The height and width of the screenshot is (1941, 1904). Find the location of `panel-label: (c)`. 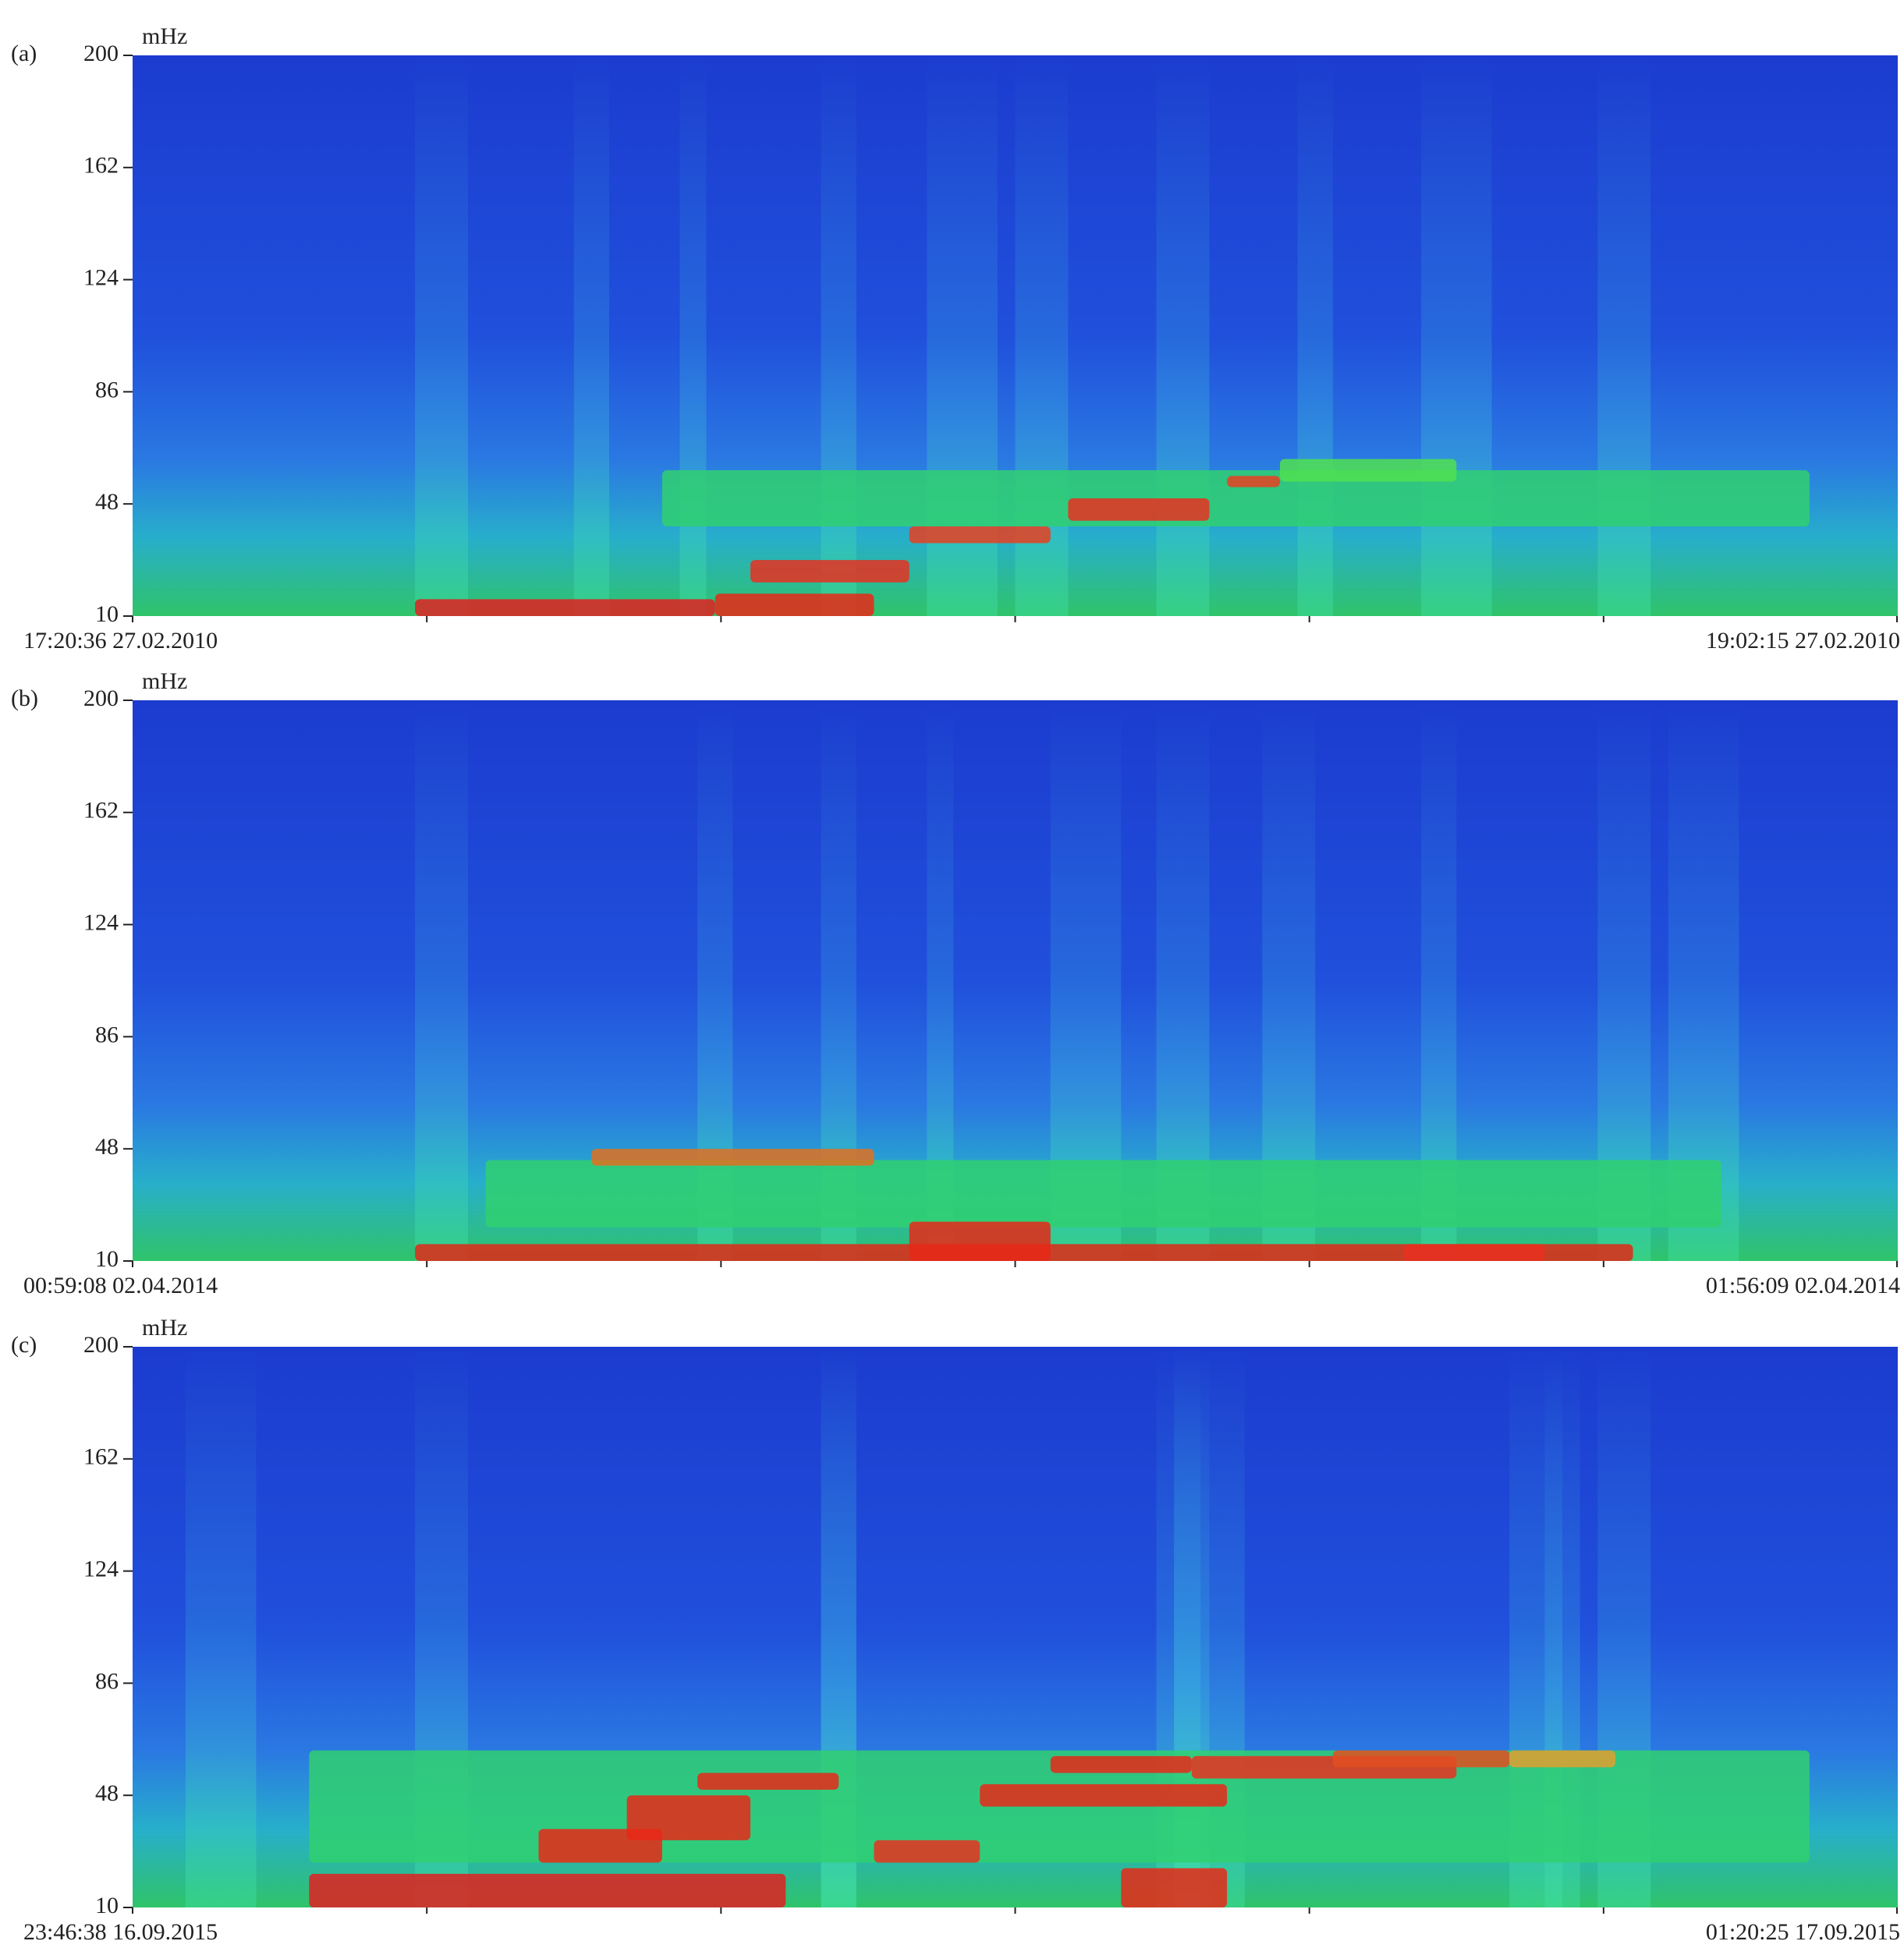

panel-label: (c) is located at coordinates (24, 1345).